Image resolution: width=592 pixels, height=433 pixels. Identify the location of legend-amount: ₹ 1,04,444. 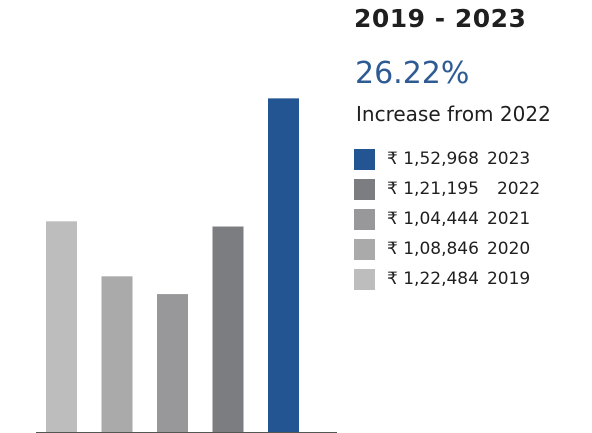
(433, 219).